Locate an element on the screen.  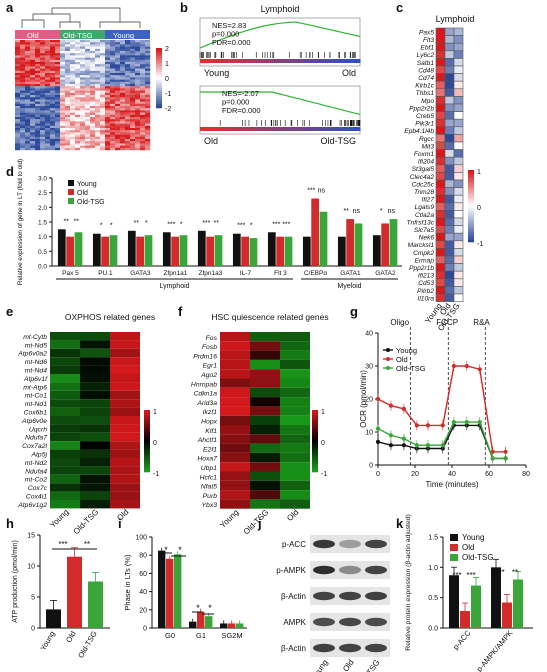
gene-label-c: Mpo is located at coordinates (427, 101).